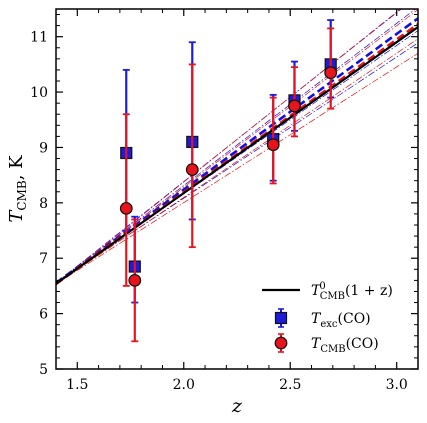  Describe the element at coordinates (43, 148) in the screenshot. I see `y-tick-label: 9` at that location.